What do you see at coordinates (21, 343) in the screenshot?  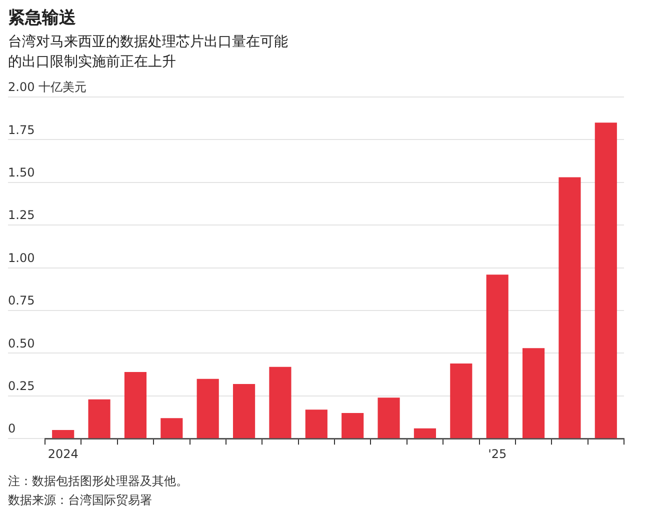 I see `y-tick-label: 0.50` at bounding box center [21, 343].